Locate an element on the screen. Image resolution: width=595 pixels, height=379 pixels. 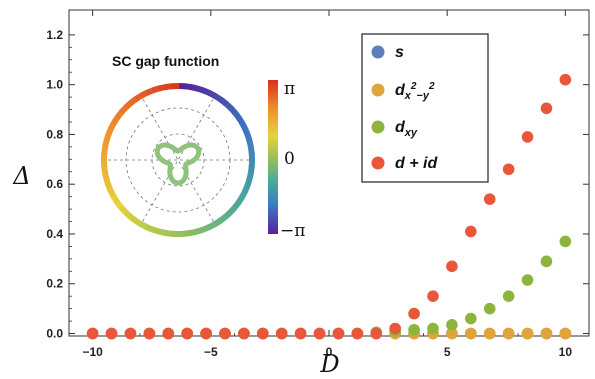
legend-label-dx2y2: dx2−y2 is located at coordinates (415, 91).